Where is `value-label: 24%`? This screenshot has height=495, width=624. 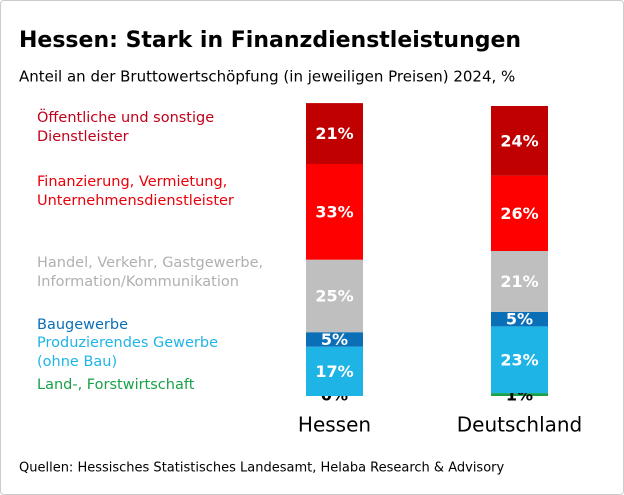 value-label: 24% is located at coordinates (519, 140).